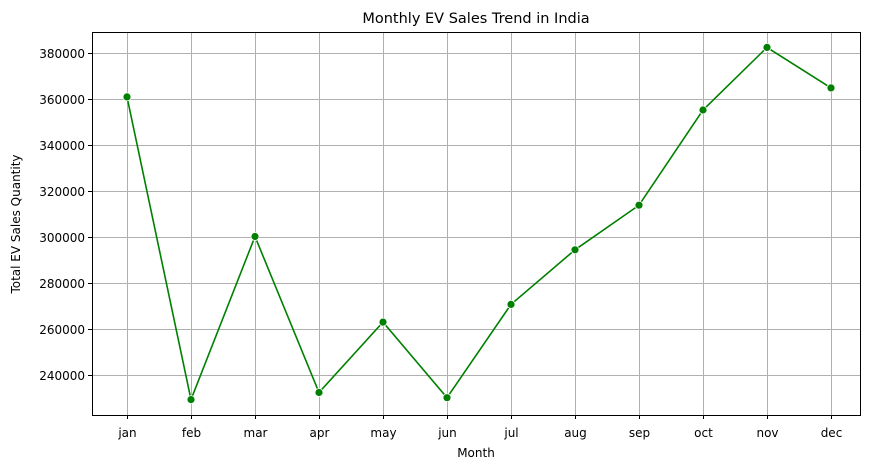 The width and height of the screenshot is (876, 470). What do you see at coordinates (126, 433) in the screenshot?
I see `x-tick-label: jan` at bounding box center [126, 433].